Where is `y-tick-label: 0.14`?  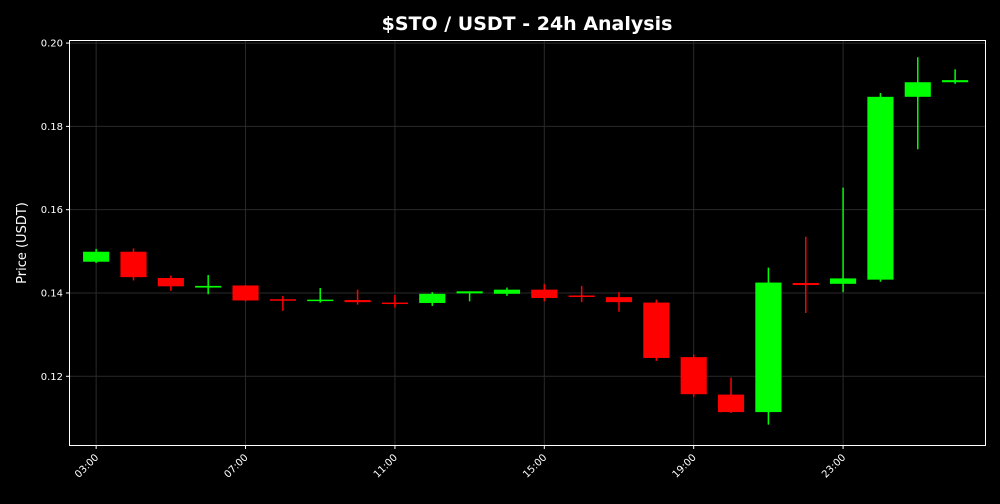 y-tick-label: 0.14 is located at coordinates (52, 293).